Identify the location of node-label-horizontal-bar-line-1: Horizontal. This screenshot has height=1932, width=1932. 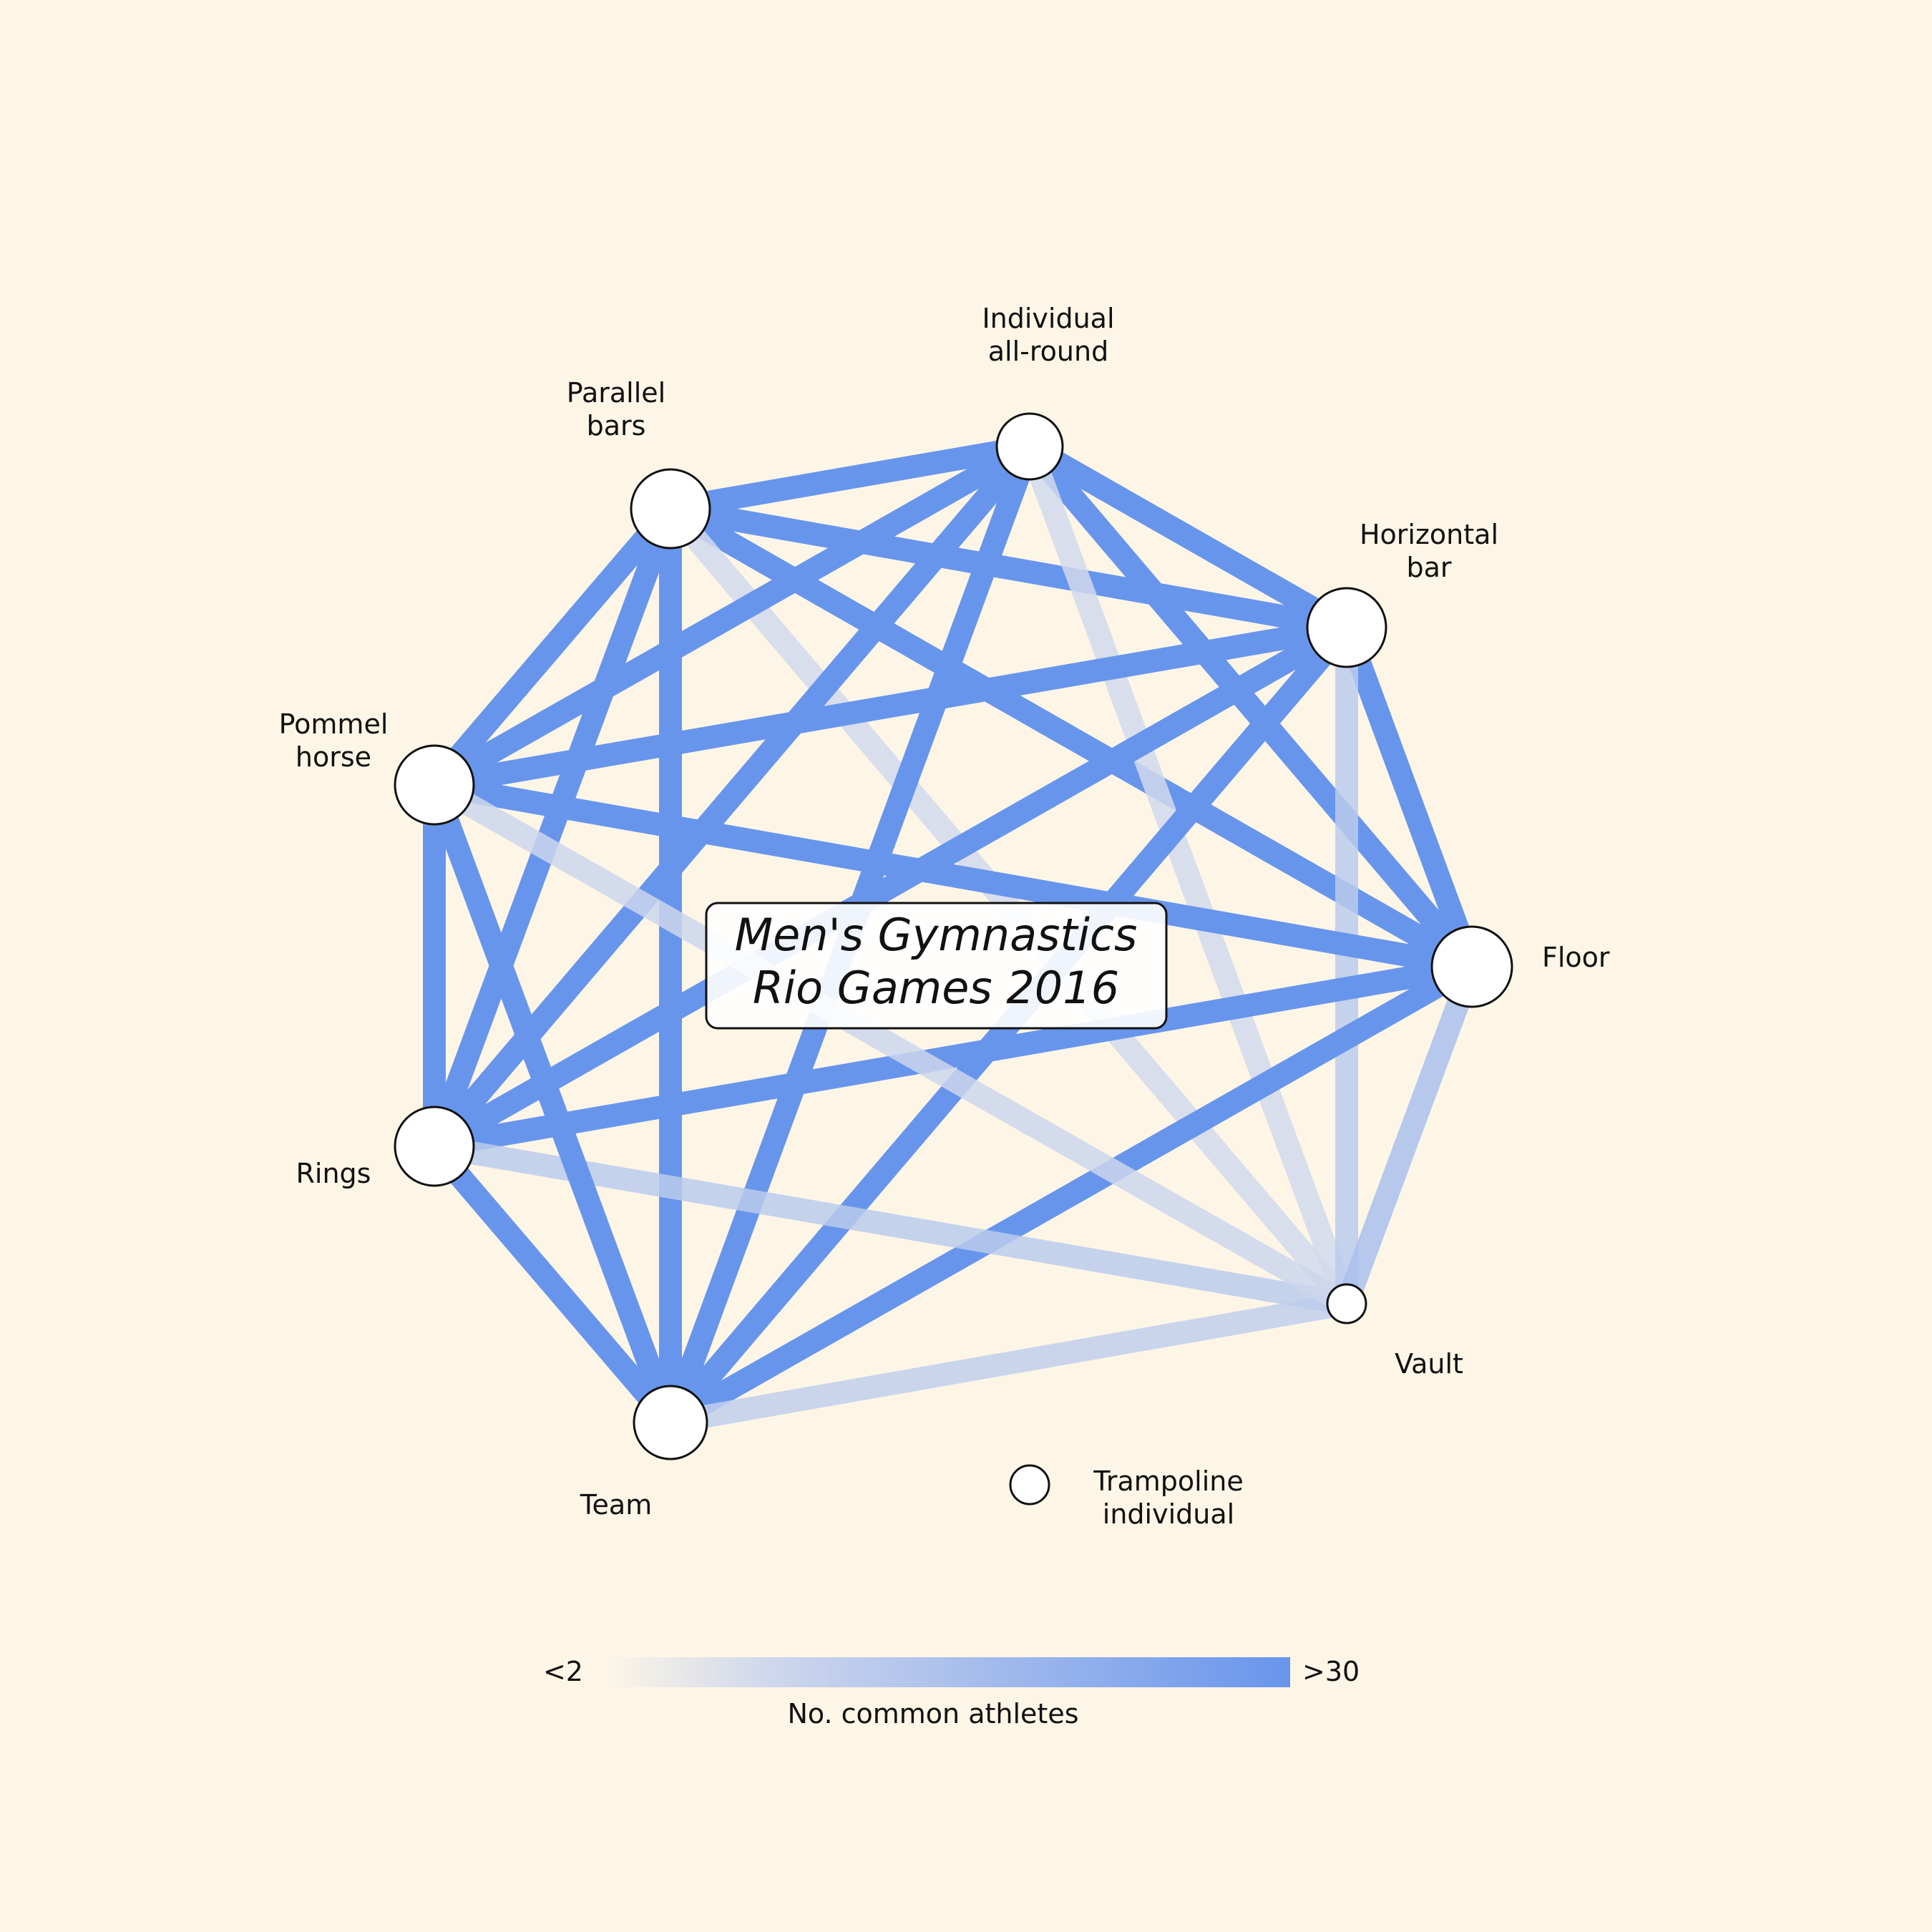
(1429, 534).